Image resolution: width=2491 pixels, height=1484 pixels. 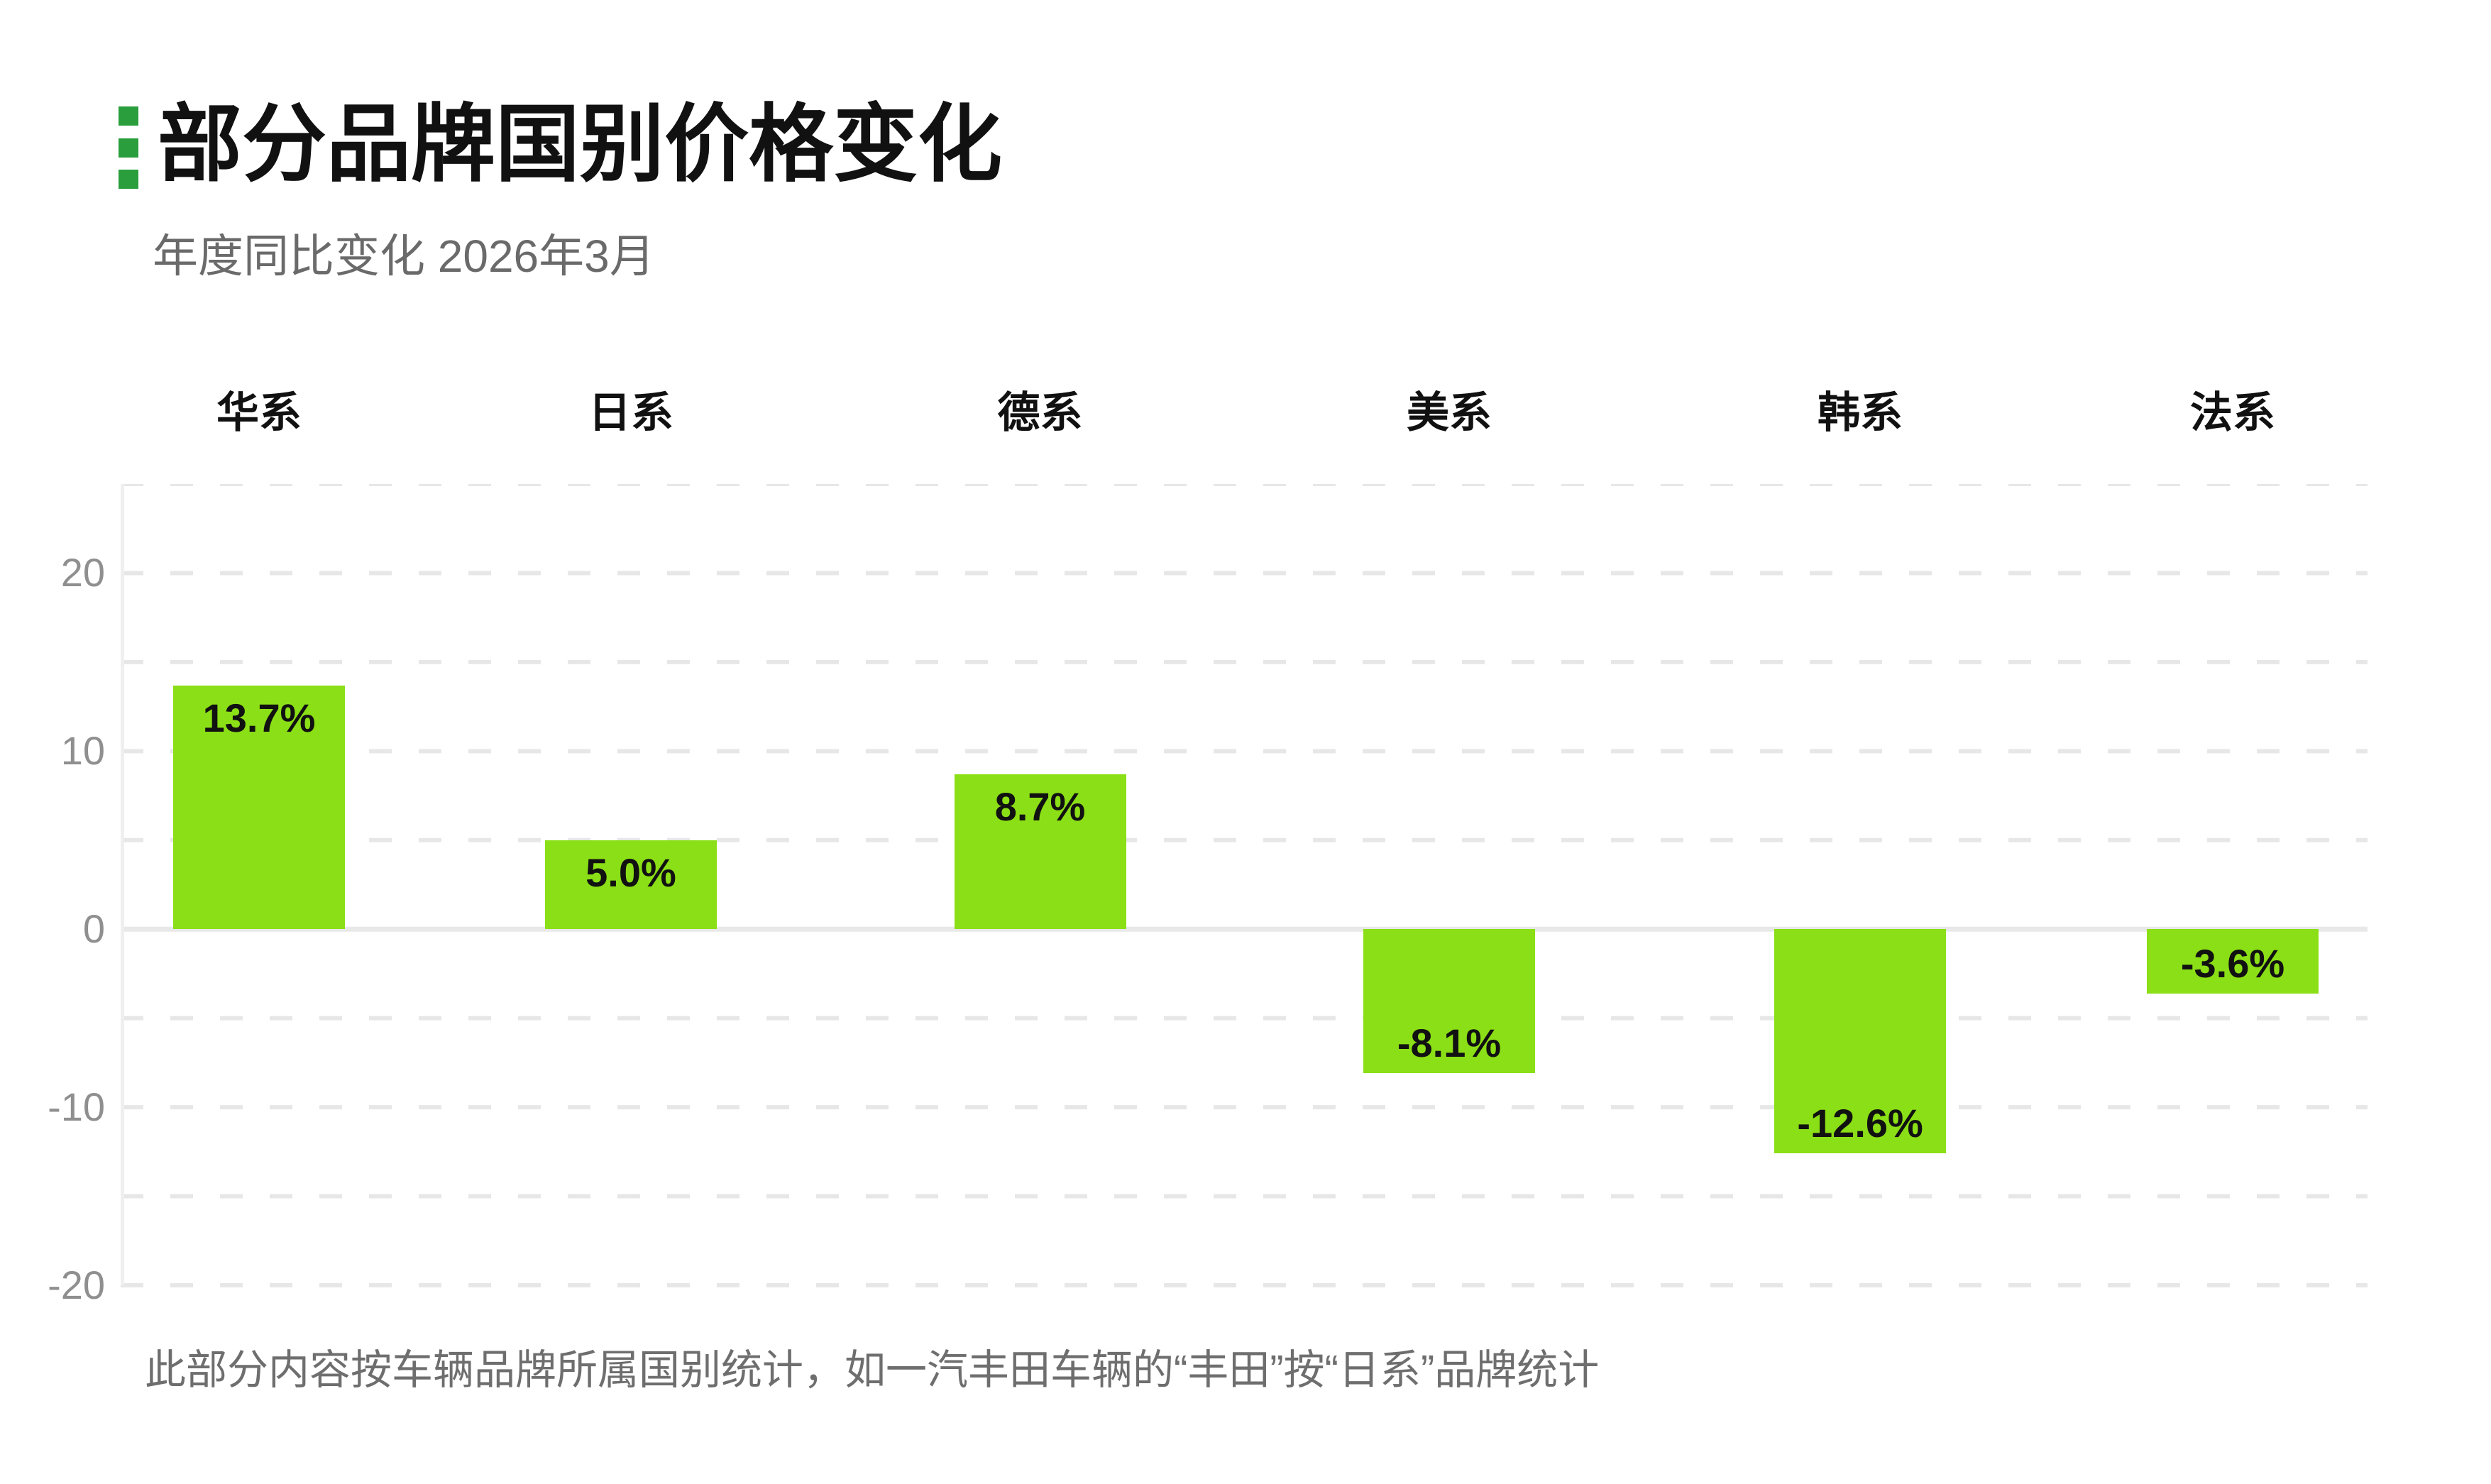 I want to click on bar-value-label: -3.6%, so click(x=2232, y=963).